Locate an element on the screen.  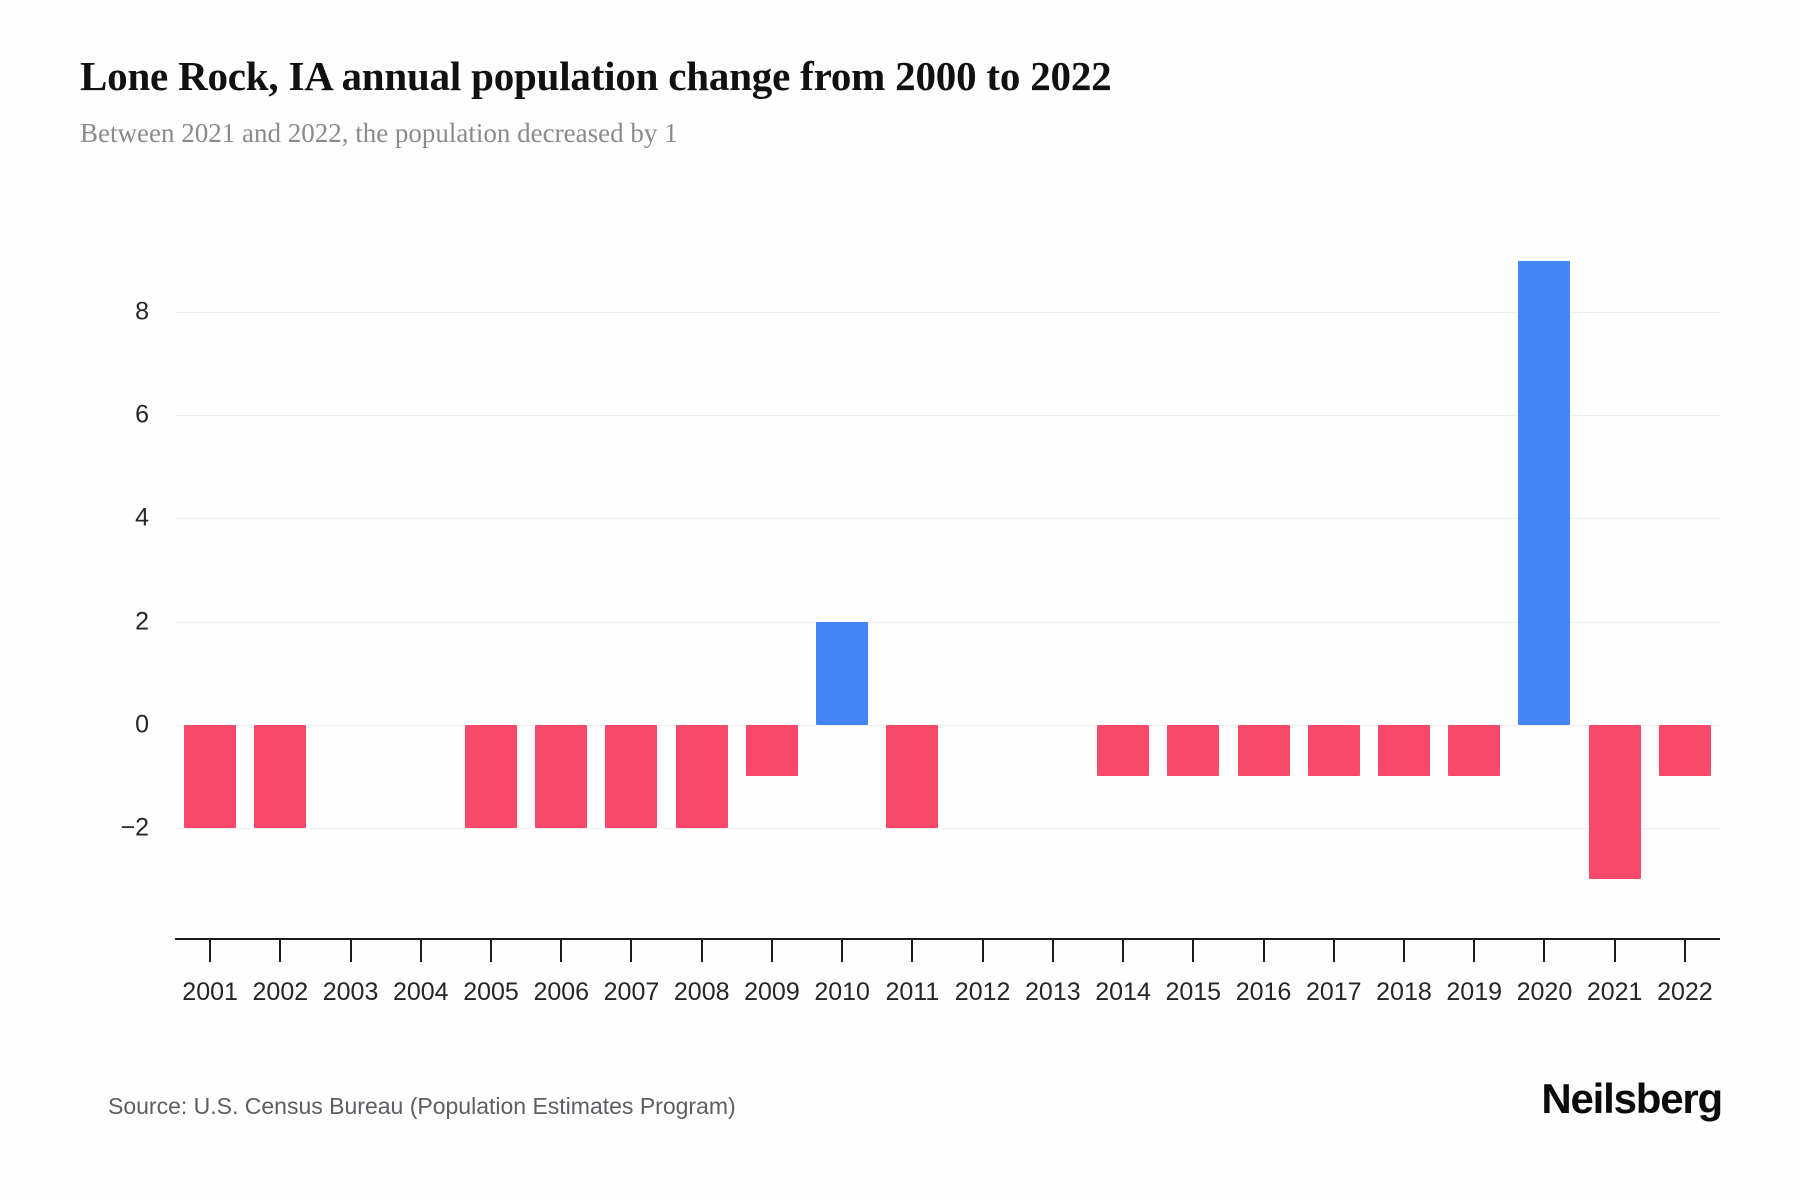
x-axis-tick-label: 2012 is located at coordinates (982, 992).